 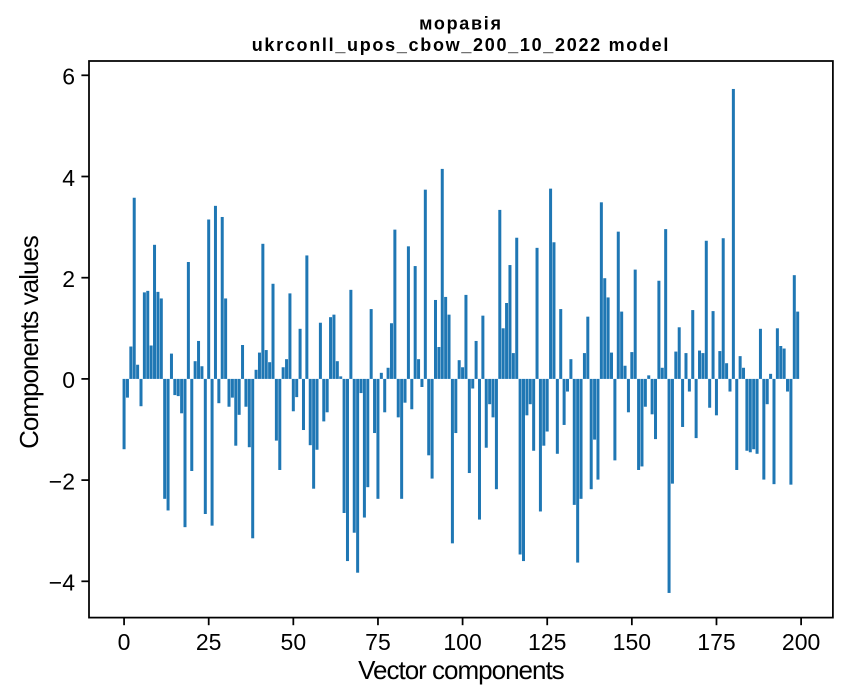 I want to click on svg-text: 75, so click(x=378, y=642).